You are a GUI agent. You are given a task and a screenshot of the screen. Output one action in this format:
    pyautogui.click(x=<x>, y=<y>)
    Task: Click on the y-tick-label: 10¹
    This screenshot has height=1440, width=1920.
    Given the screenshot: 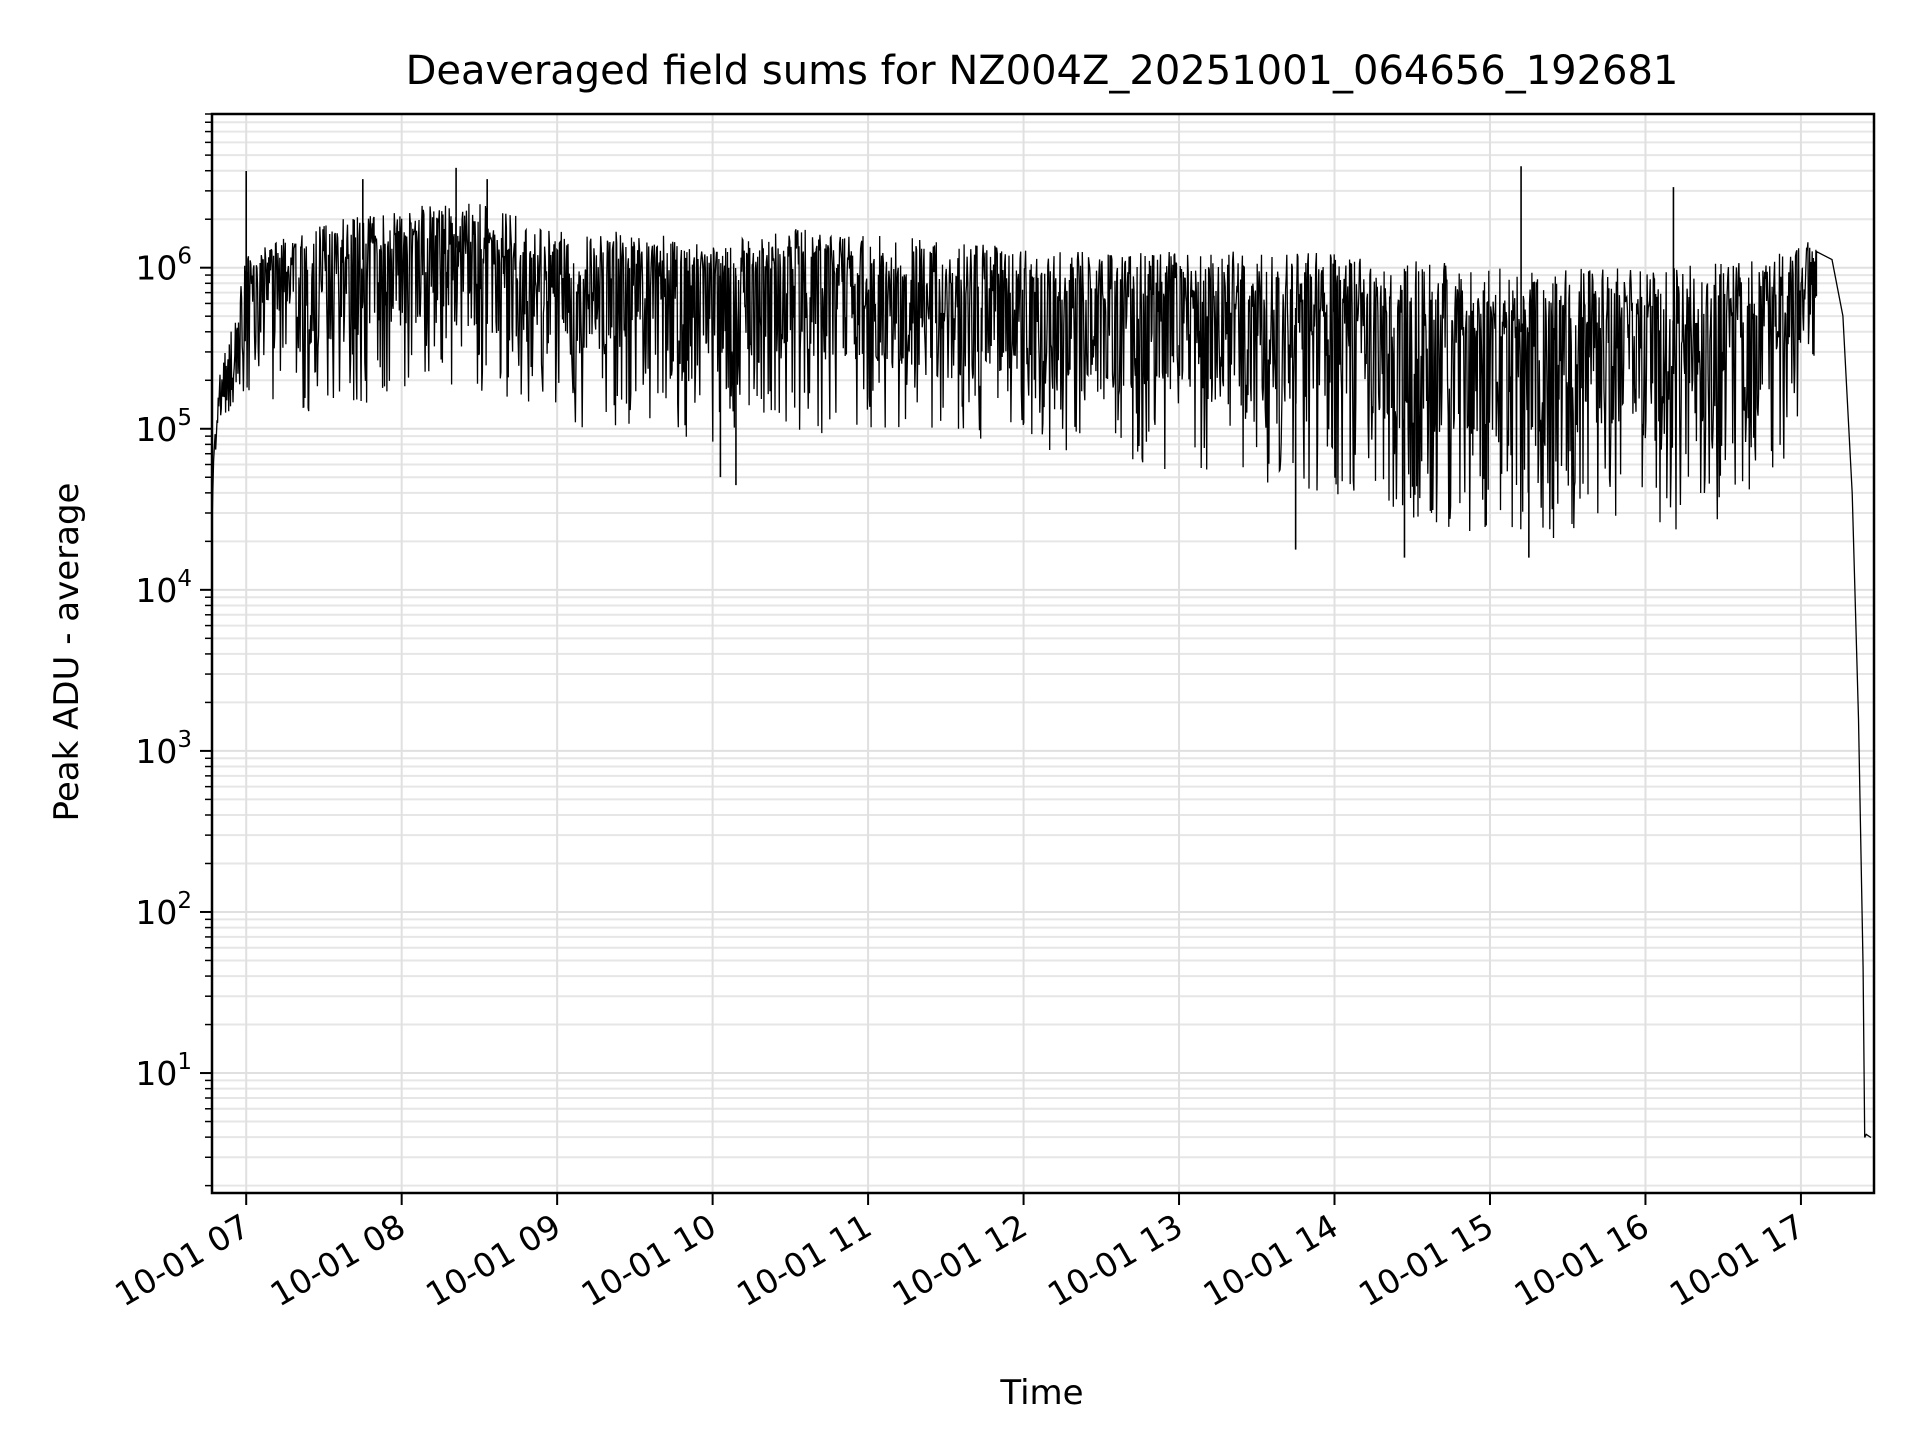 What is the action you would take?
    pyautogui.click(x=163, y=1071)
    